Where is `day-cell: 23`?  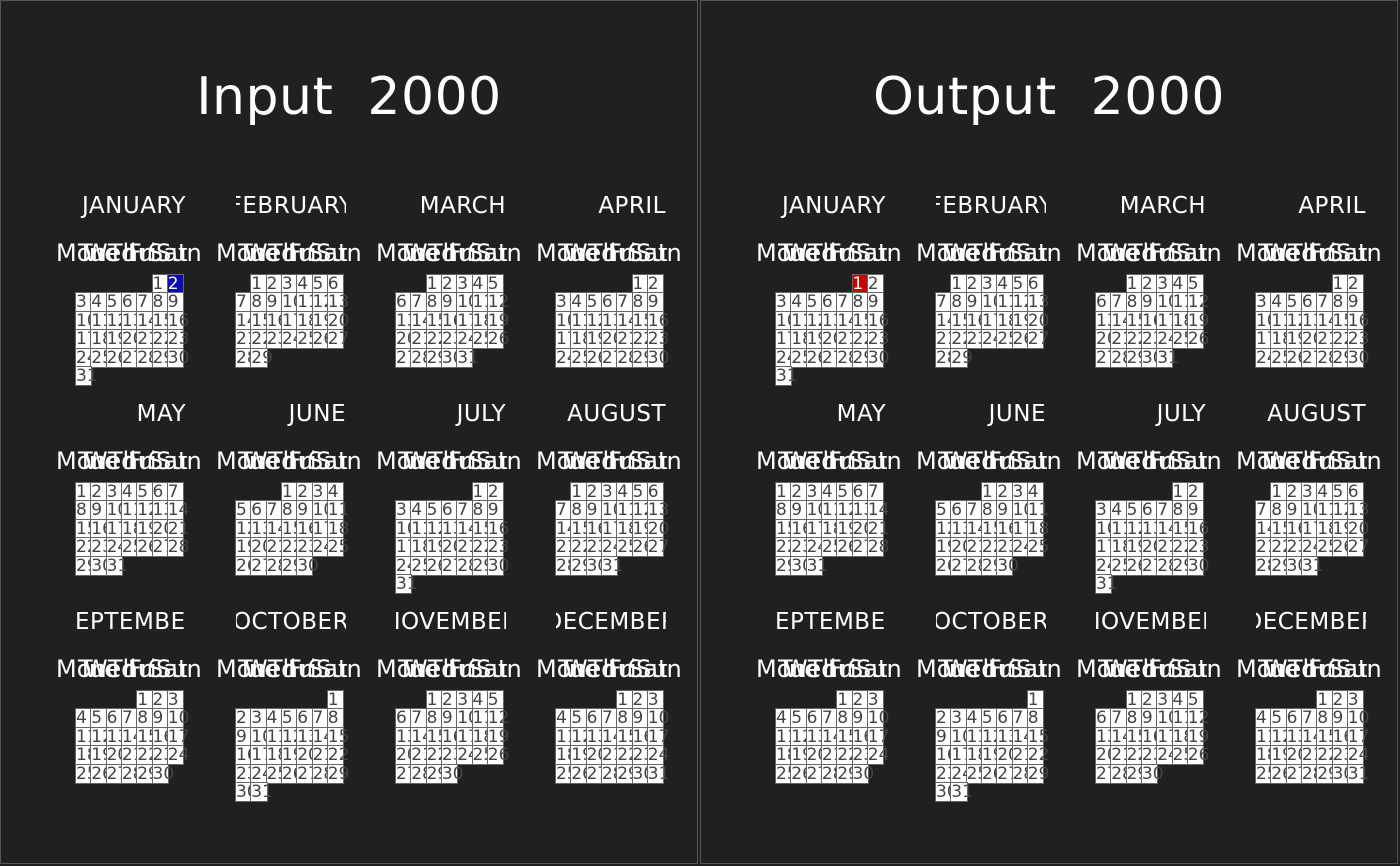 day-cell: 23 is located at coordinates (163, 755).